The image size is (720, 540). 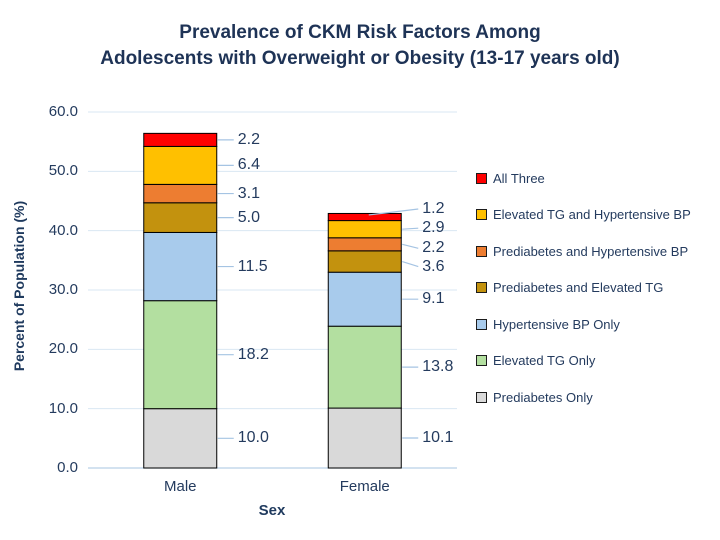 What do you see at coordinates (591, 251) in the screenshot?
I see `legend-label: Prediabetes and Hypertensive BP` at bounding box center [591, 251].